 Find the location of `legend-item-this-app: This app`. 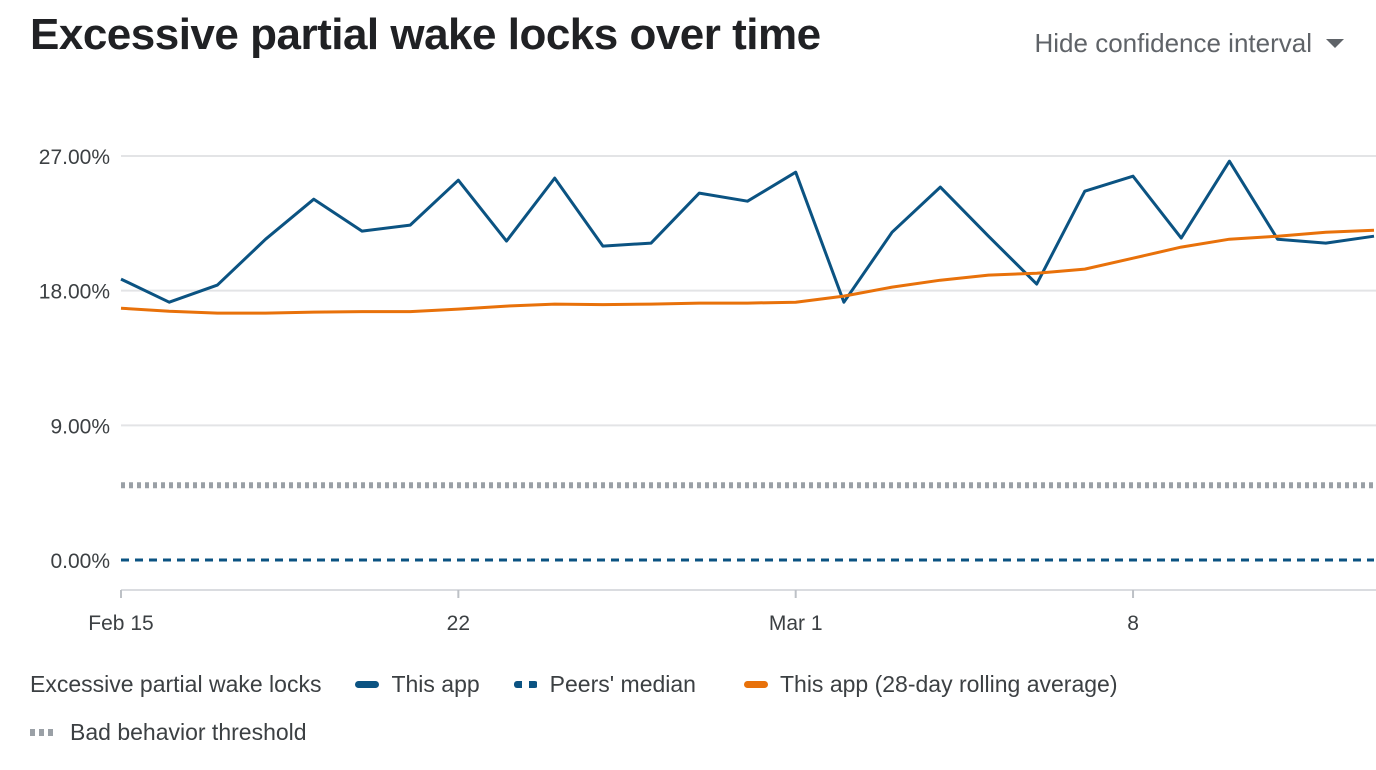

legend-item-this-app: This app is located at coordinates (417, 684).